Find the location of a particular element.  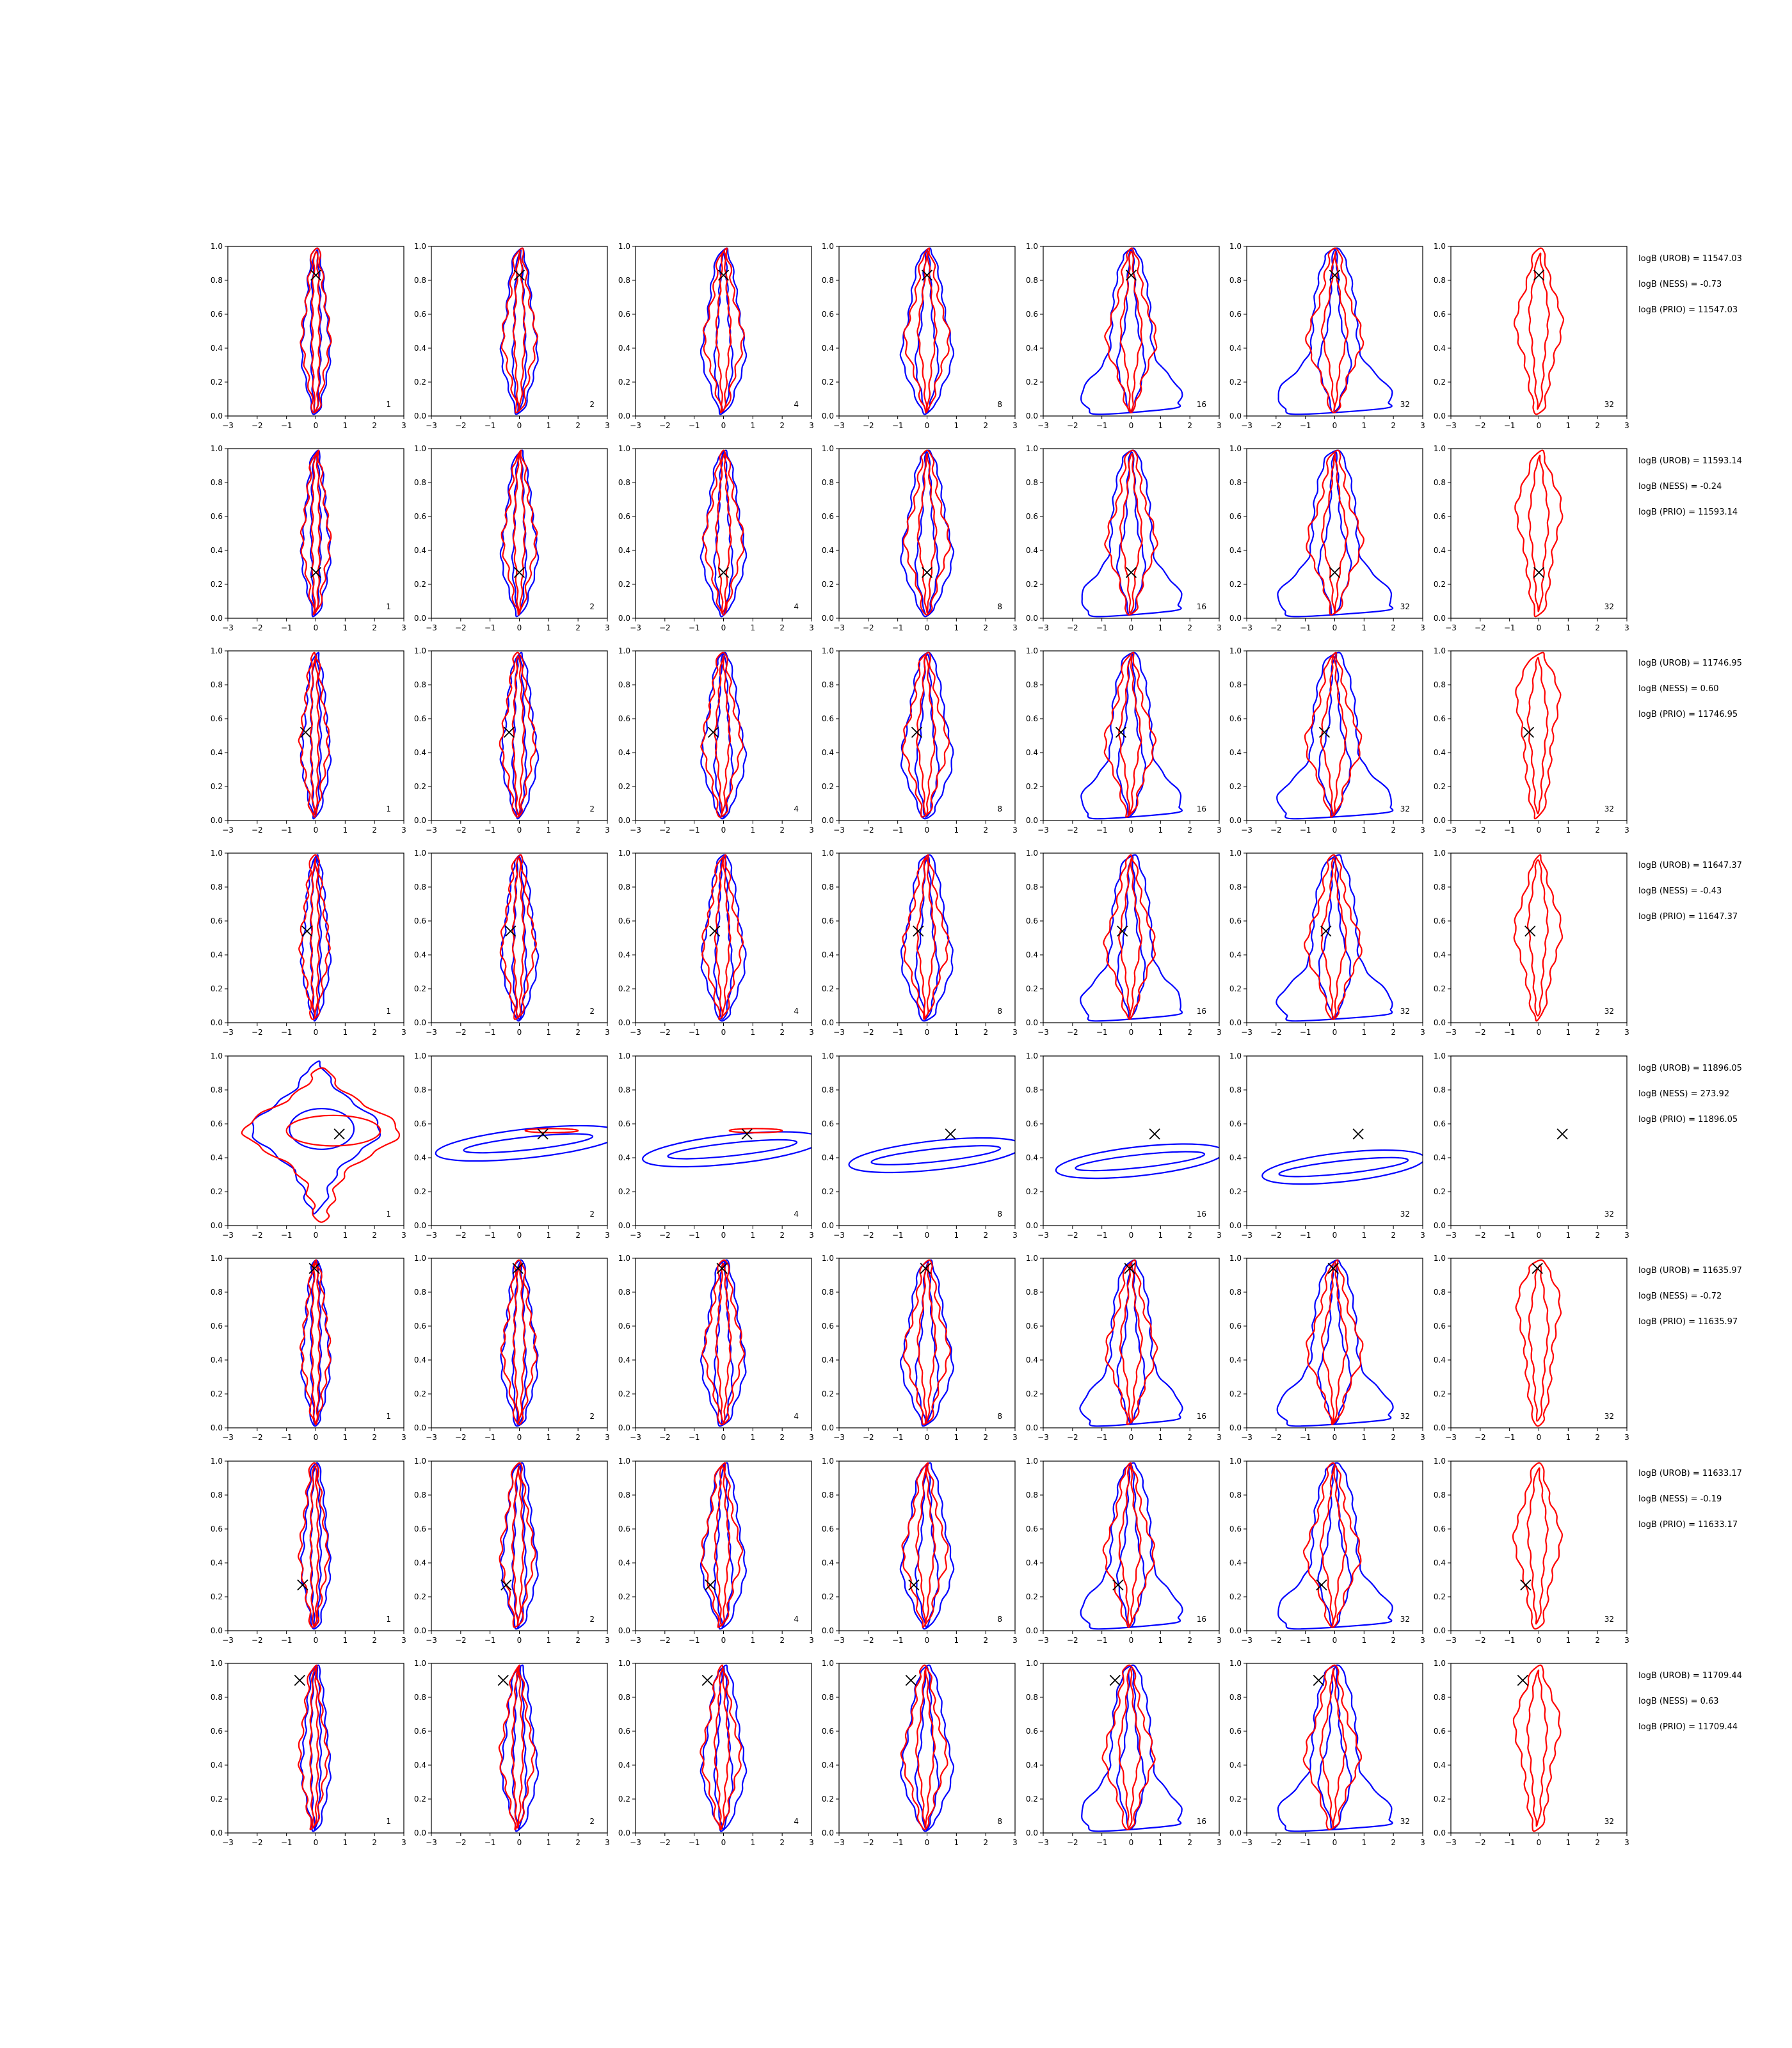

panel-r4-c3: −3 −2 −1 0 1 2 3 0.0 0.2 0.4 0.6 0.8 1.0 4 is located at coordinates (716, 943).